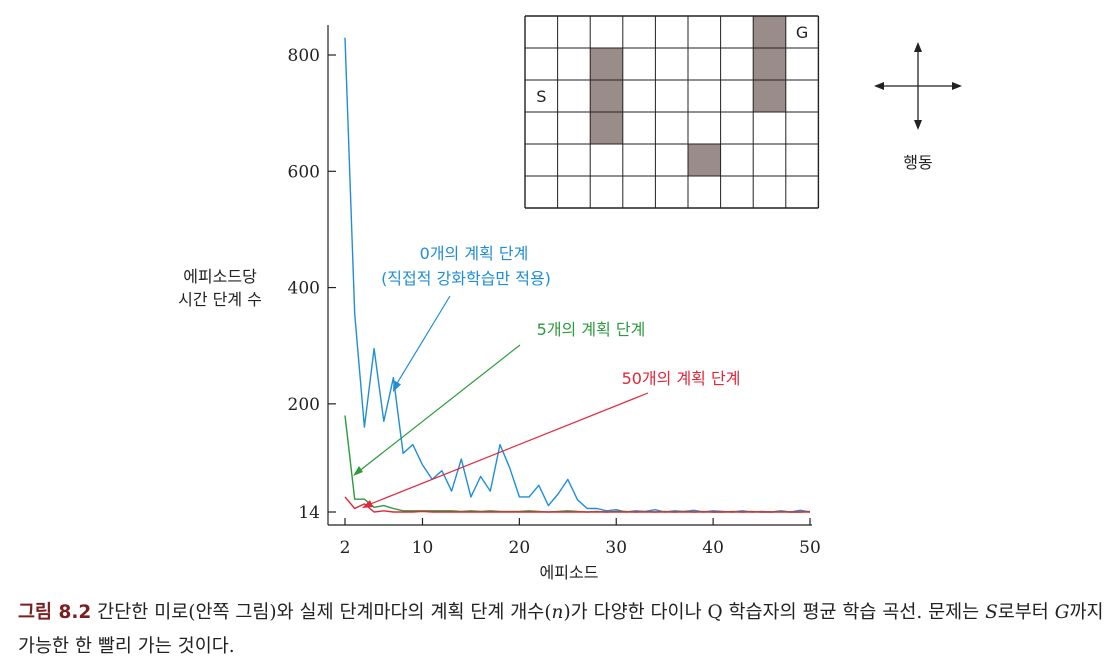  I want to click on caption-g: G, so click(1062, 612).